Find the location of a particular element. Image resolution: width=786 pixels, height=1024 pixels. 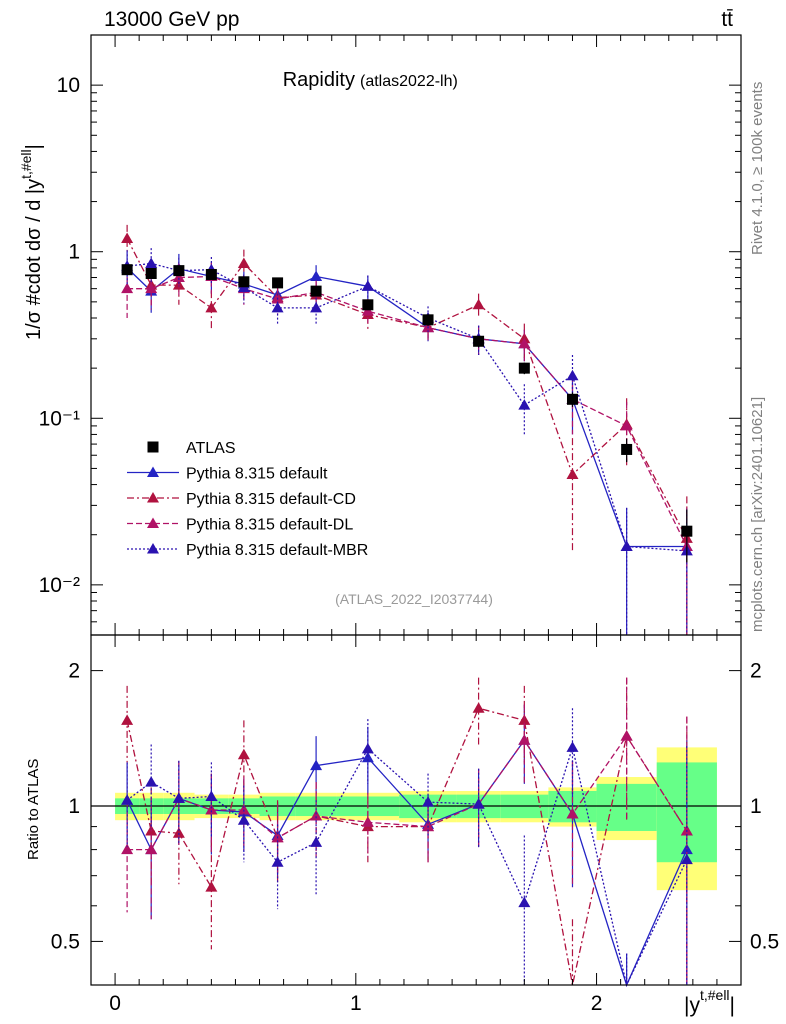

legend-entry: Pythia 8.315 default-DL is located at coordinates (240, 525).